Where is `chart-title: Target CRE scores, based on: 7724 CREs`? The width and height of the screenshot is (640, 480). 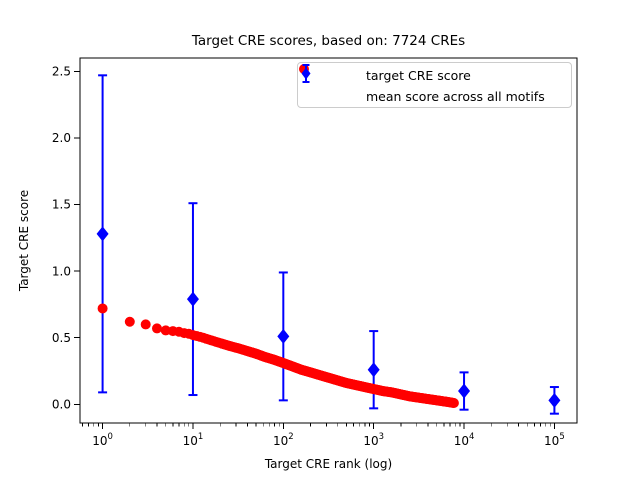 chart-title: Target CRE scores, based on: 7724 CREs is located at coordinates (328, 41).